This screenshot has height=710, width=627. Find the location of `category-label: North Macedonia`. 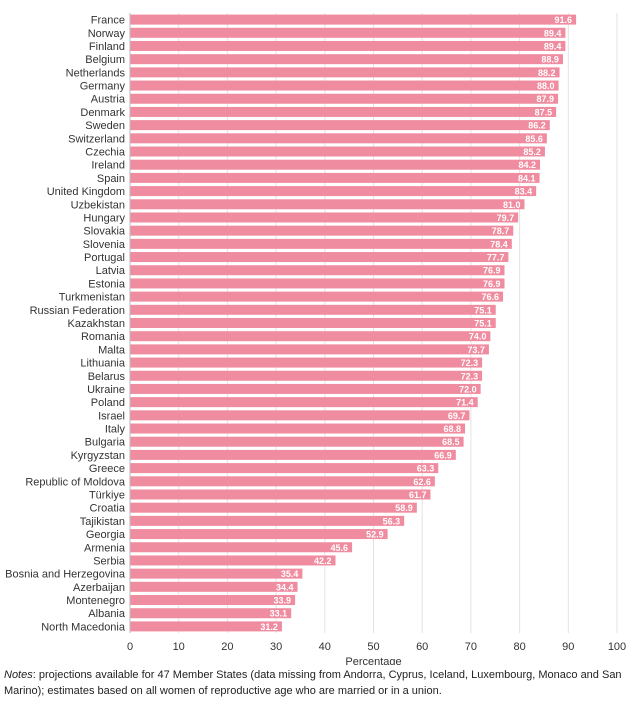

category-label: North Macedonia is located at coordinates (83, 627).